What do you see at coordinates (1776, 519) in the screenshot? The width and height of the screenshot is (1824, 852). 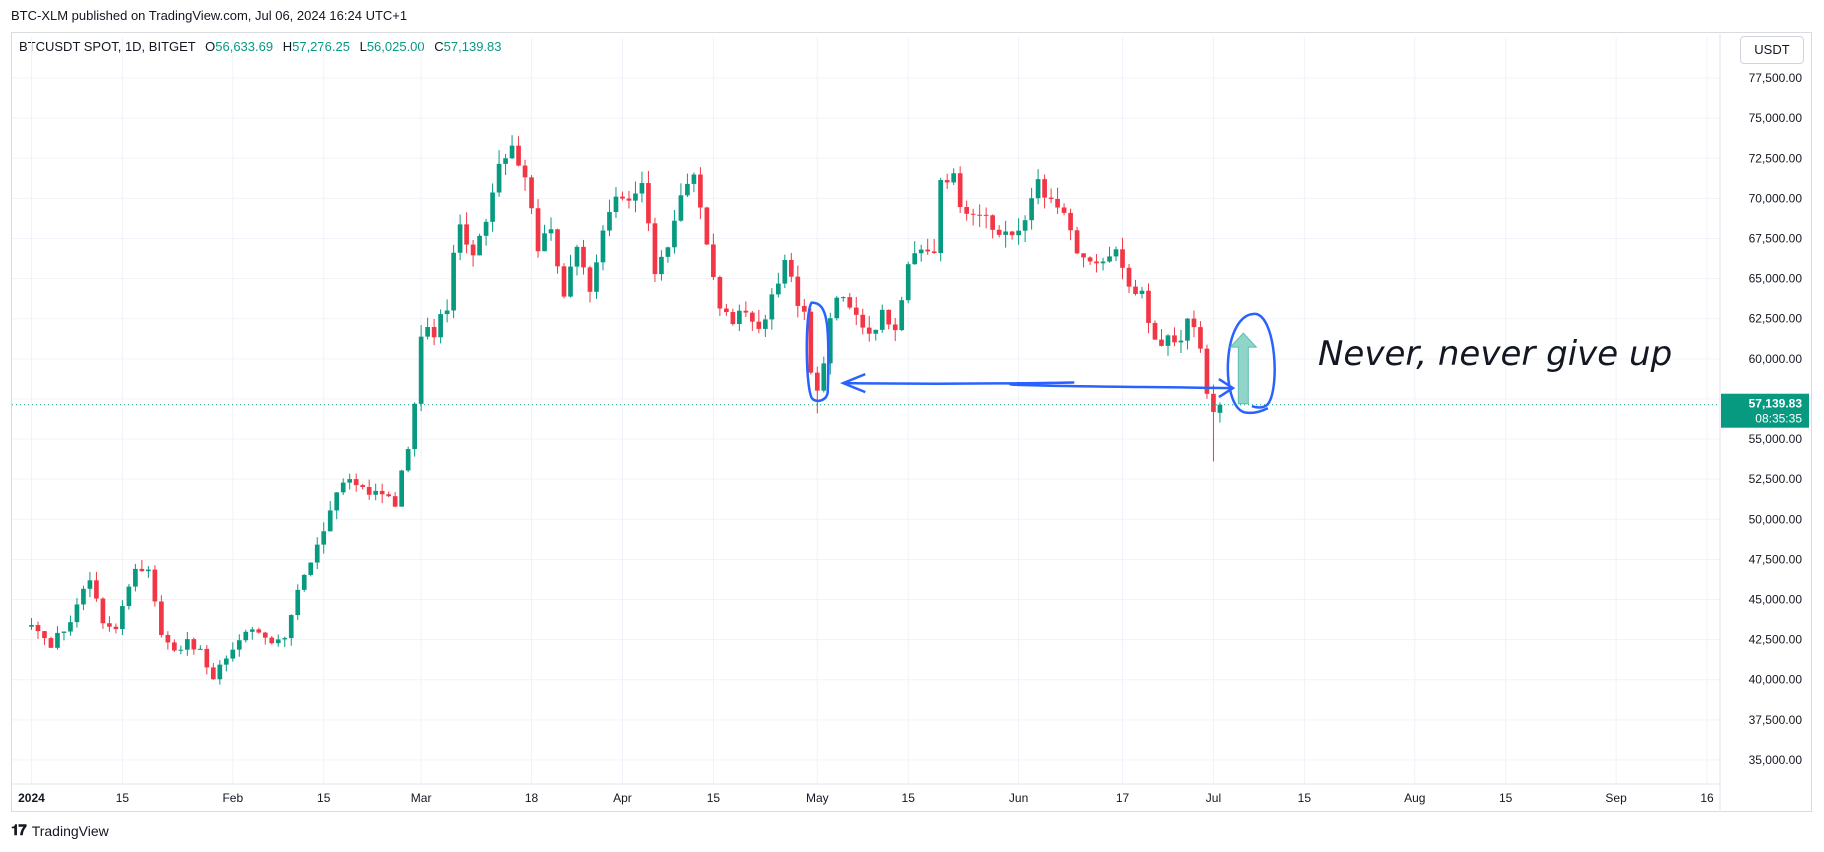 I see `price-tick-label: 50,000.00` at bounding box center [1776, 519].